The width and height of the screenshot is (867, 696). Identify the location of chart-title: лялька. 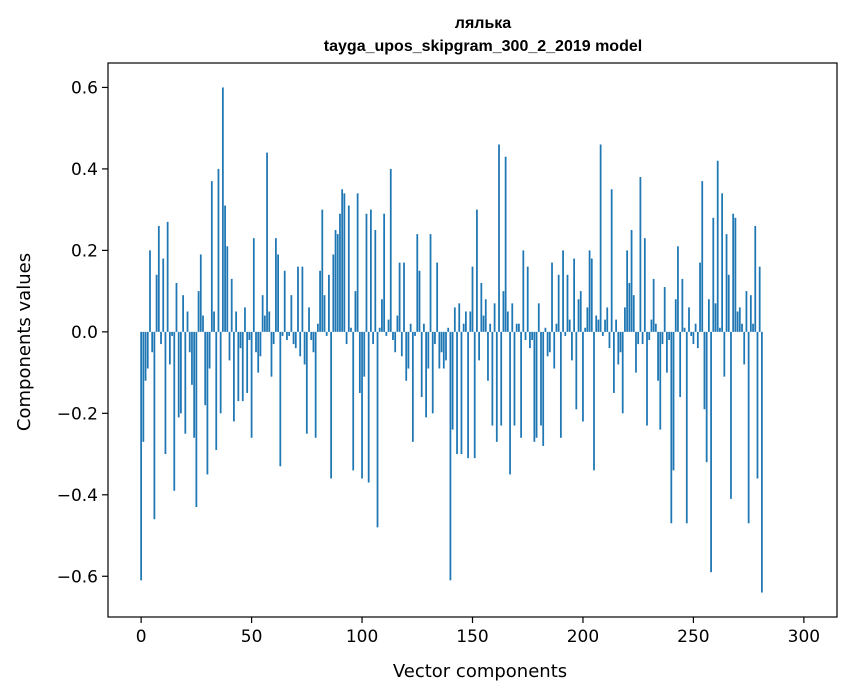
(483, 23).